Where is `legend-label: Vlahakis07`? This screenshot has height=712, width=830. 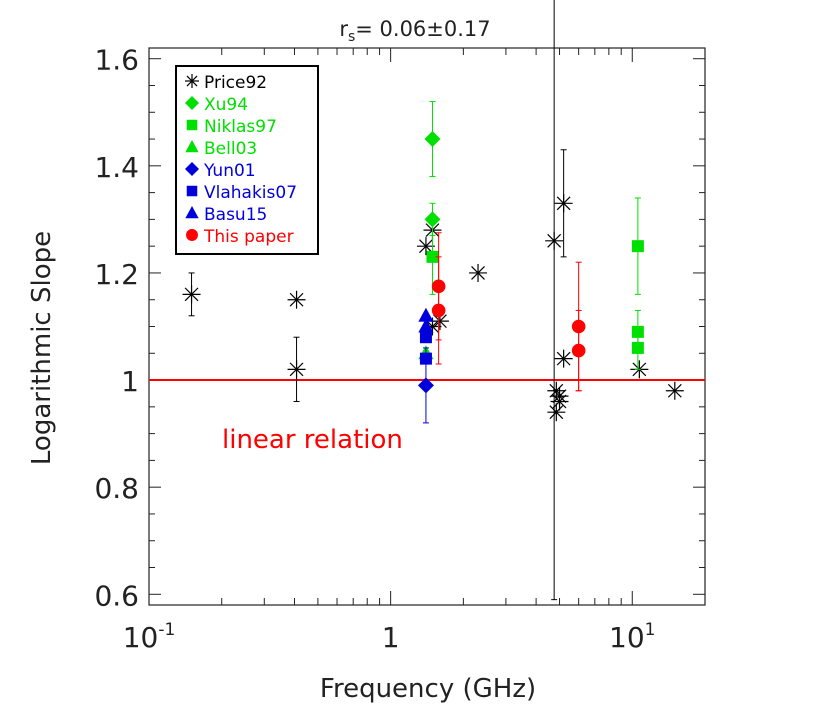 legend-label: Vlahakis07 is located at coordinates (250, 193).